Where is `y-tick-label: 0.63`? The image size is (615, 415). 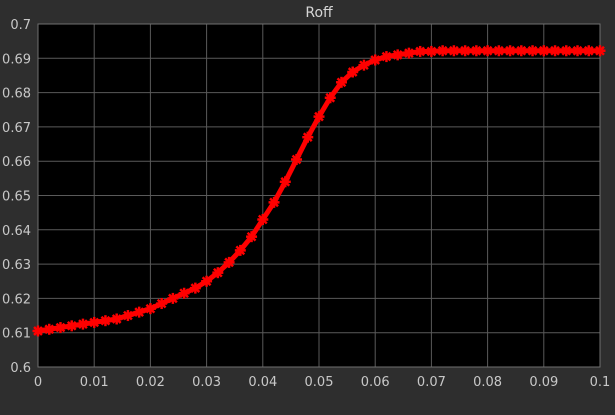 y-tick-label: 0.63 is located at coordinates (16, 265).